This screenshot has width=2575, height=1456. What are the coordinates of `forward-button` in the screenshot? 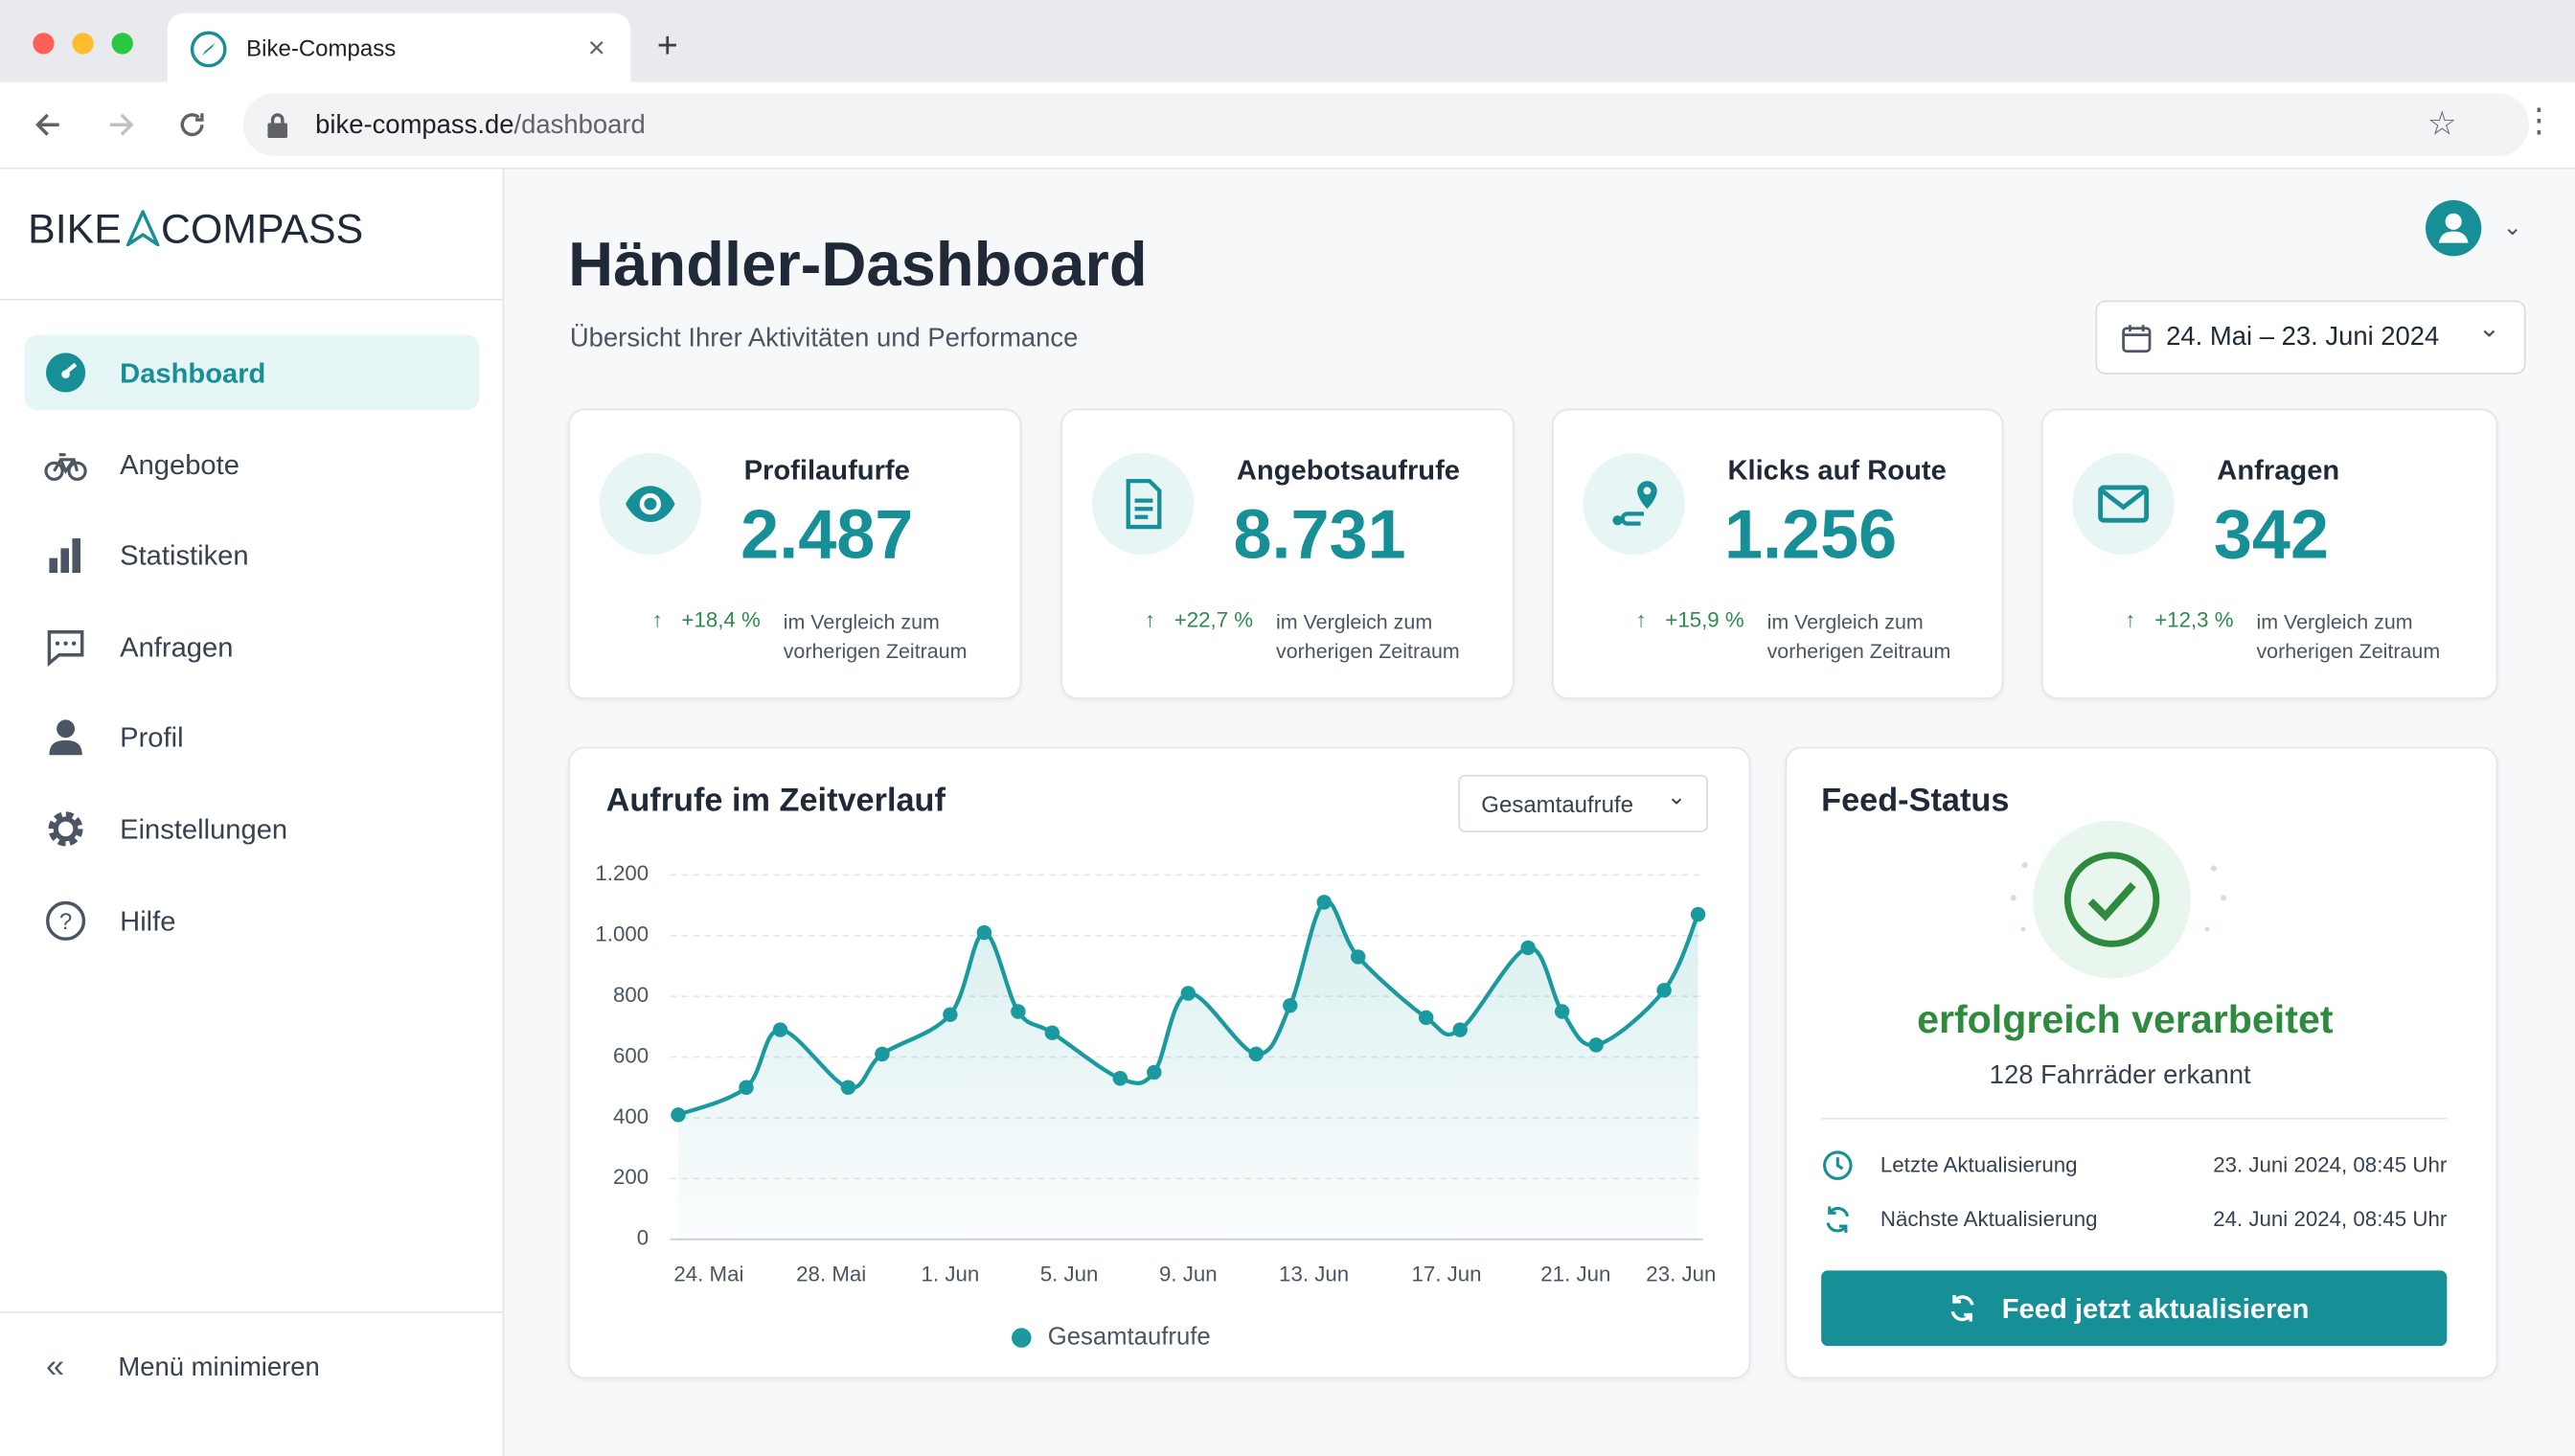 It's located at (119, 124).